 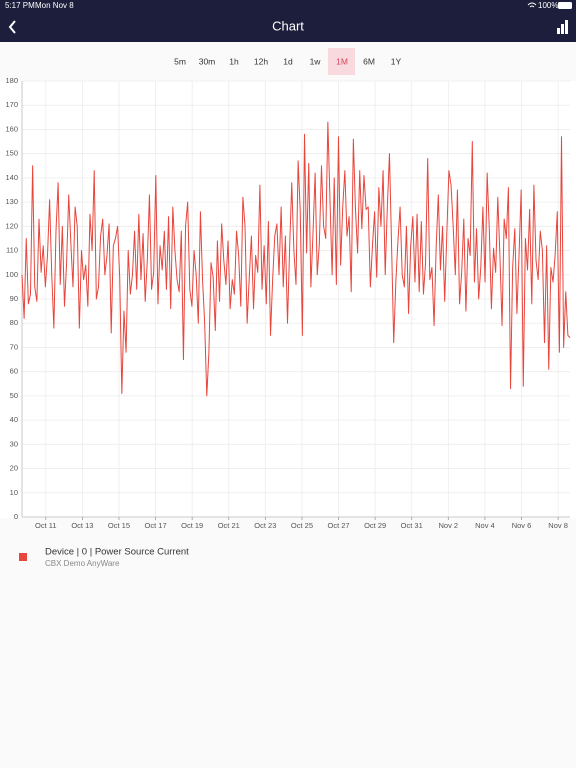 What do you see at coordinates (558, 525) in the screenshot?
I see `x-tick-label: Nov 8` at bounding box center [558, 525].